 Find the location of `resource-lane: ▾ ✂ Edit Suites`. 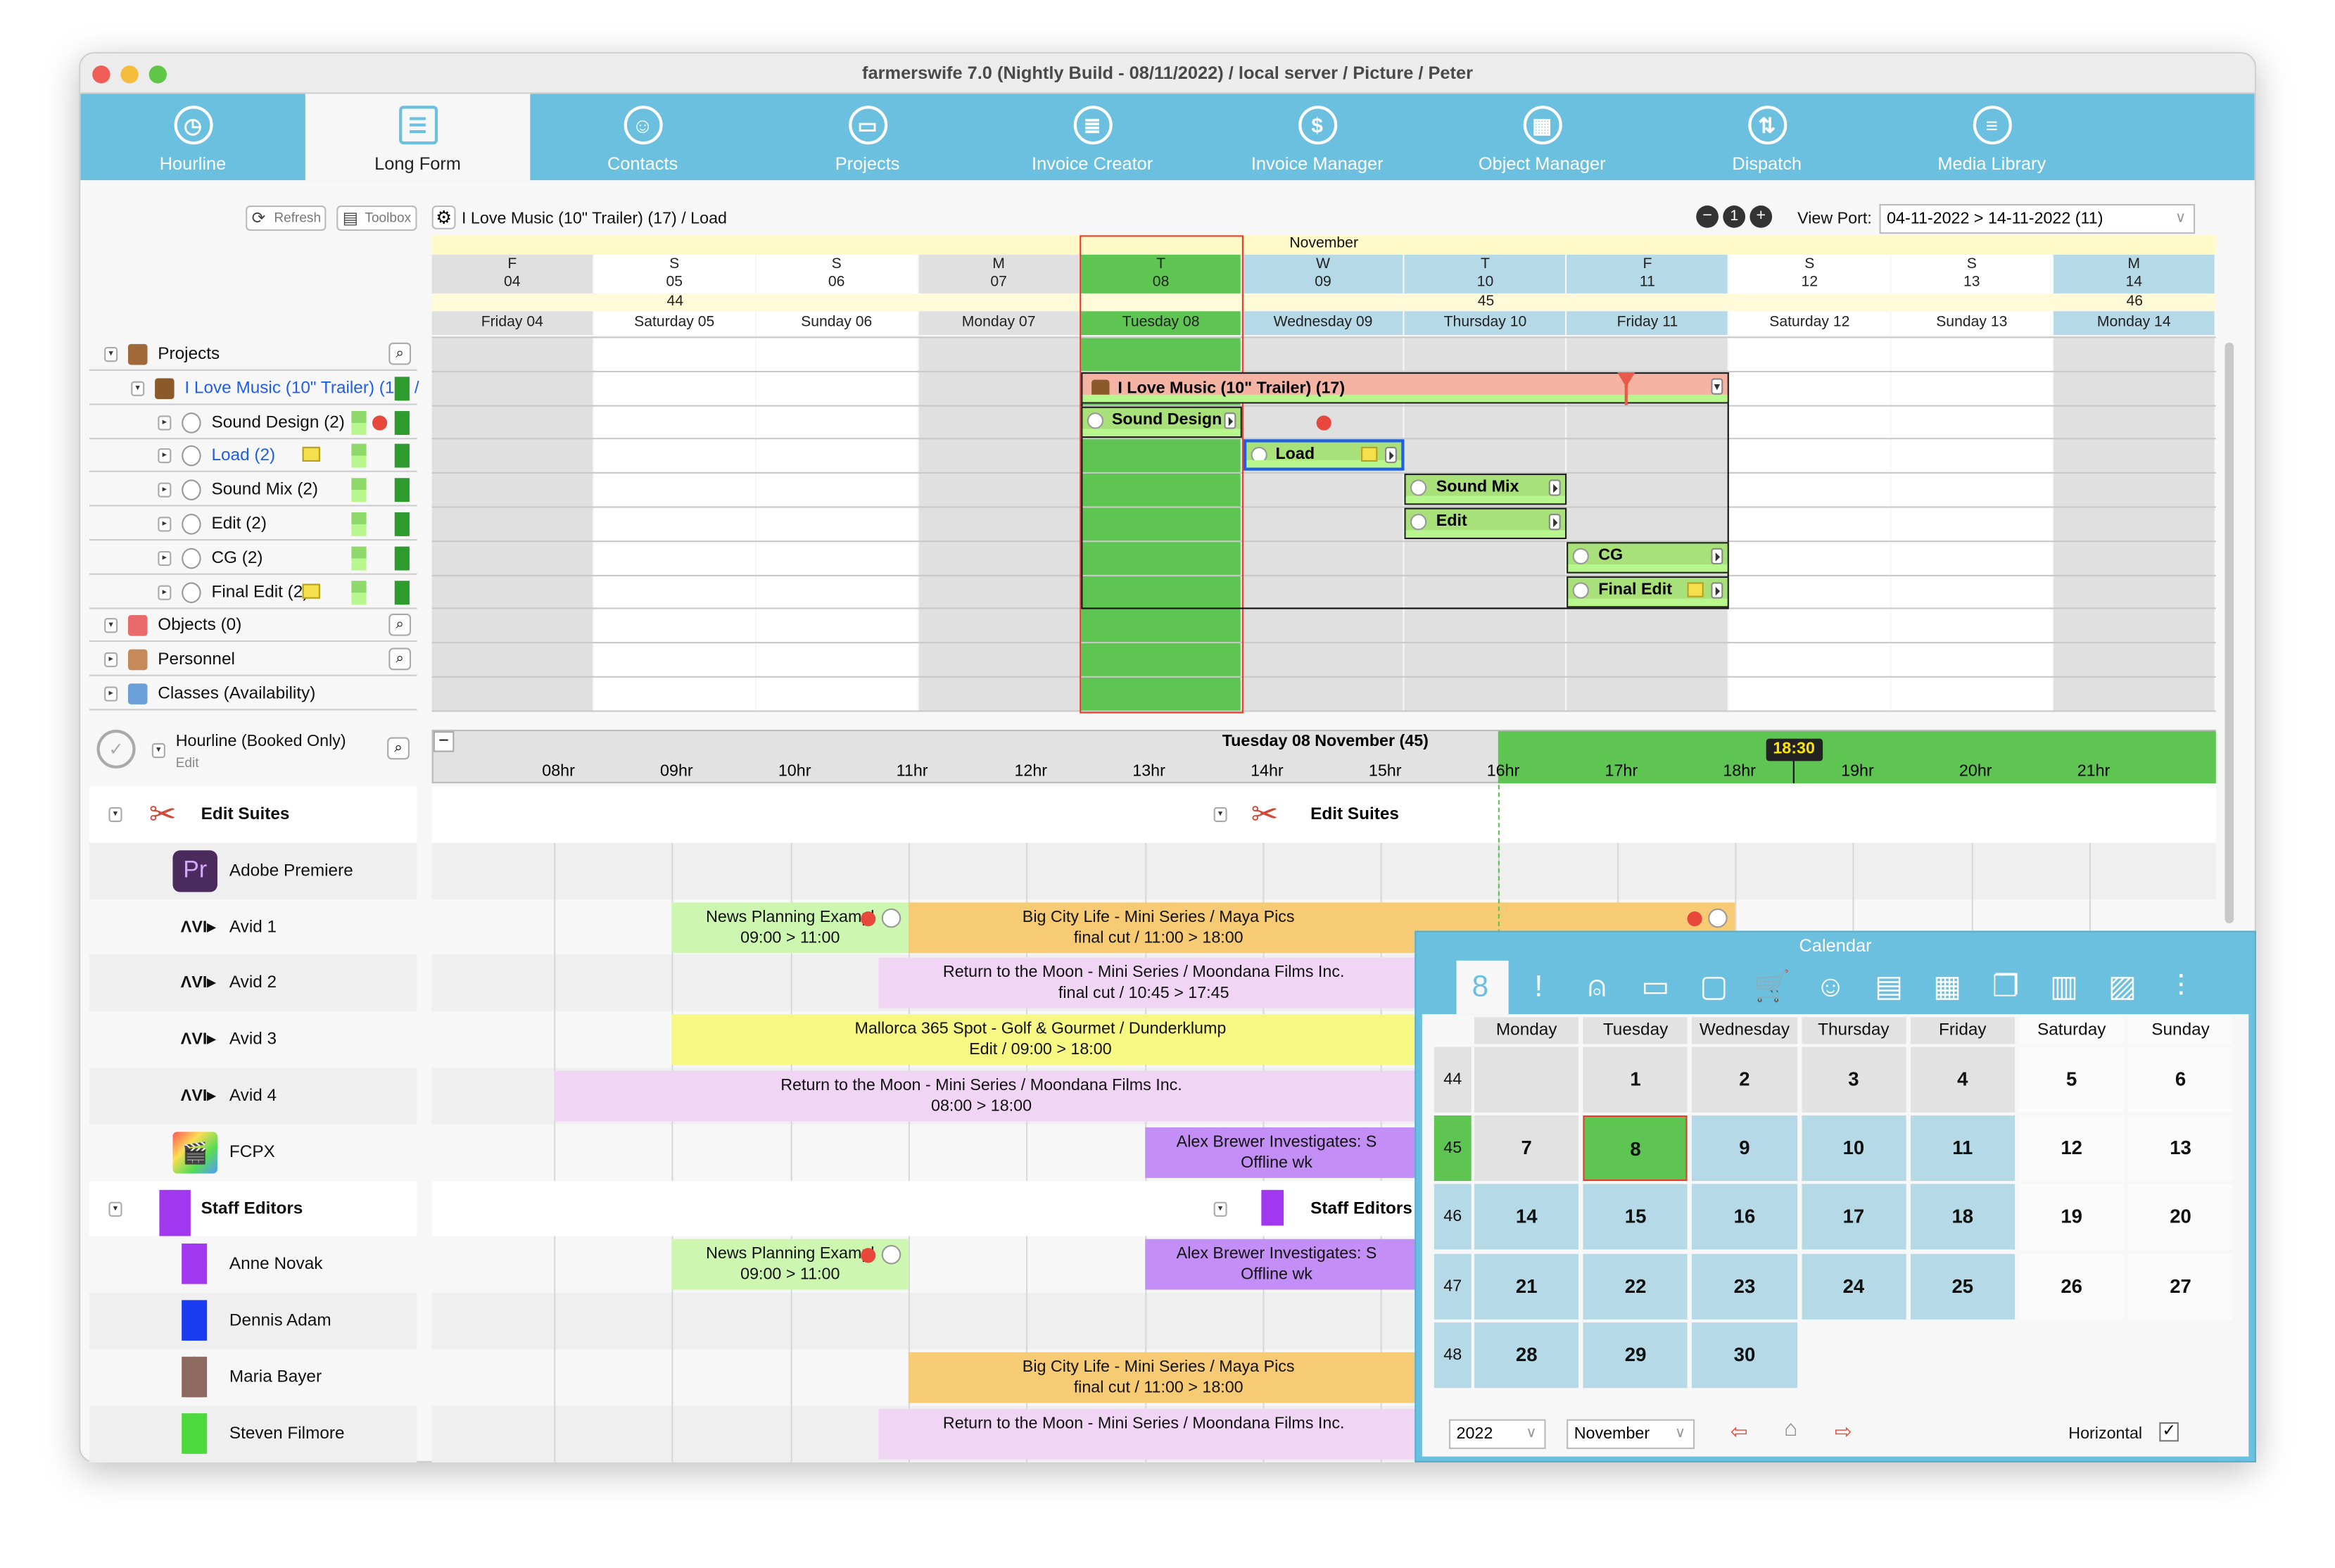

resource-lane: ▾ ✂ Edit Suites is located at coordinates (1323, 814).